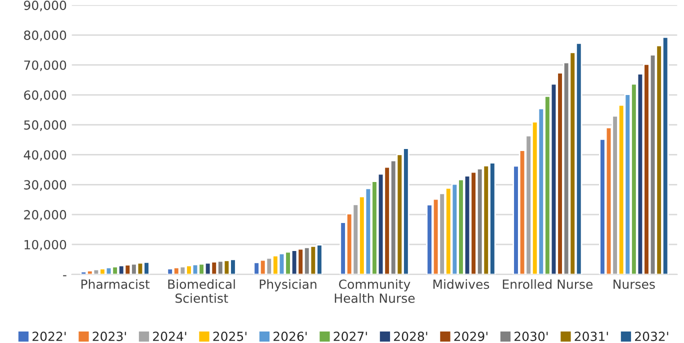  What do you see at coordinates (288, 285) in the screenshot?
I see `x-tick-label: Physician` at bounding box center [288, 285].